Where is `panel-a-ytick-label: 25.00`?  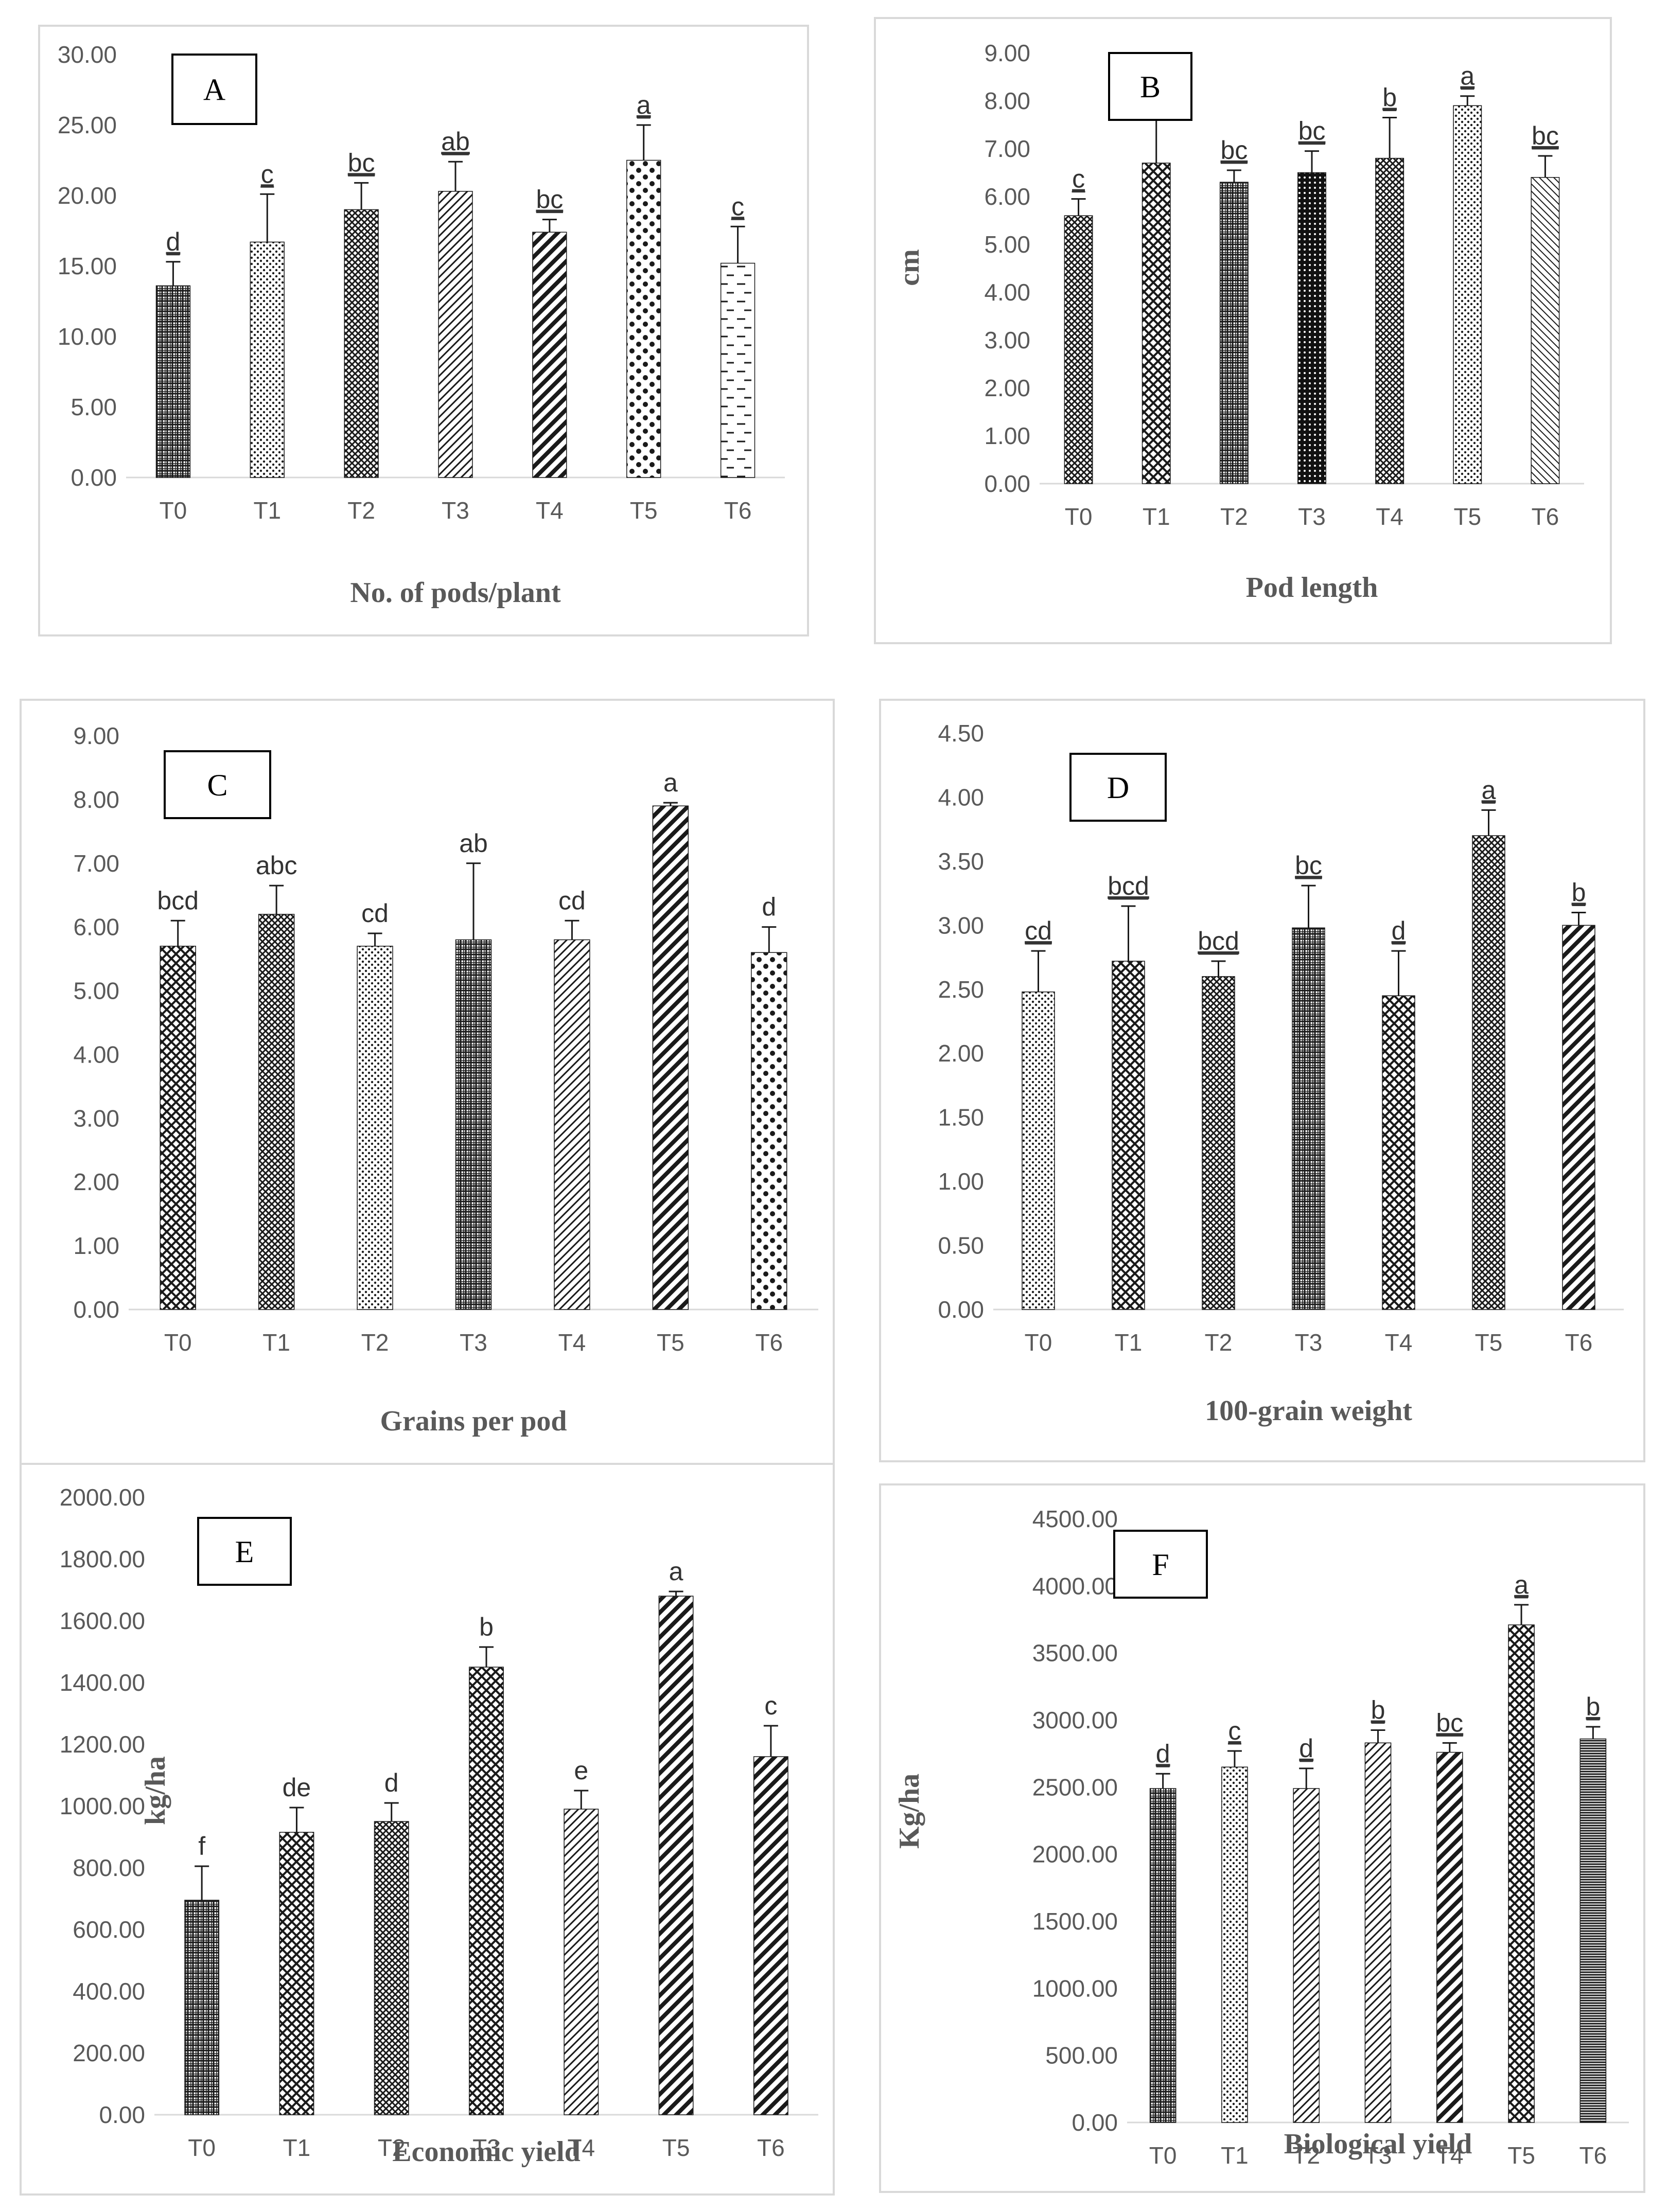 panel-a-ytick-label: 25.00 is located at coordinates (87, 125).